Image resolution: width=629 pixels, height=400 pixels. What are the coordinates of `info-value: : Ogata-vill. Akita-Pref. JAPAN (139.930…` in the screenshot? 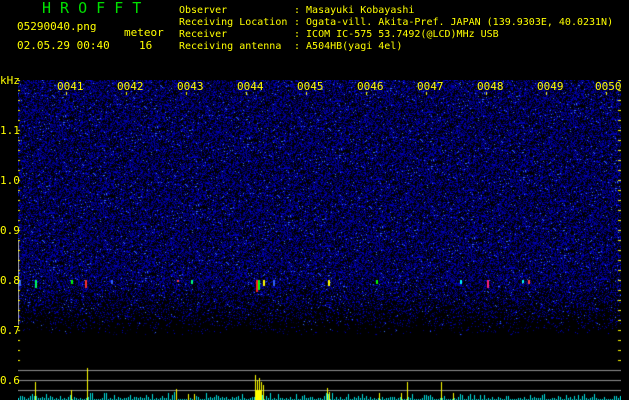 It's located at (454, 22).